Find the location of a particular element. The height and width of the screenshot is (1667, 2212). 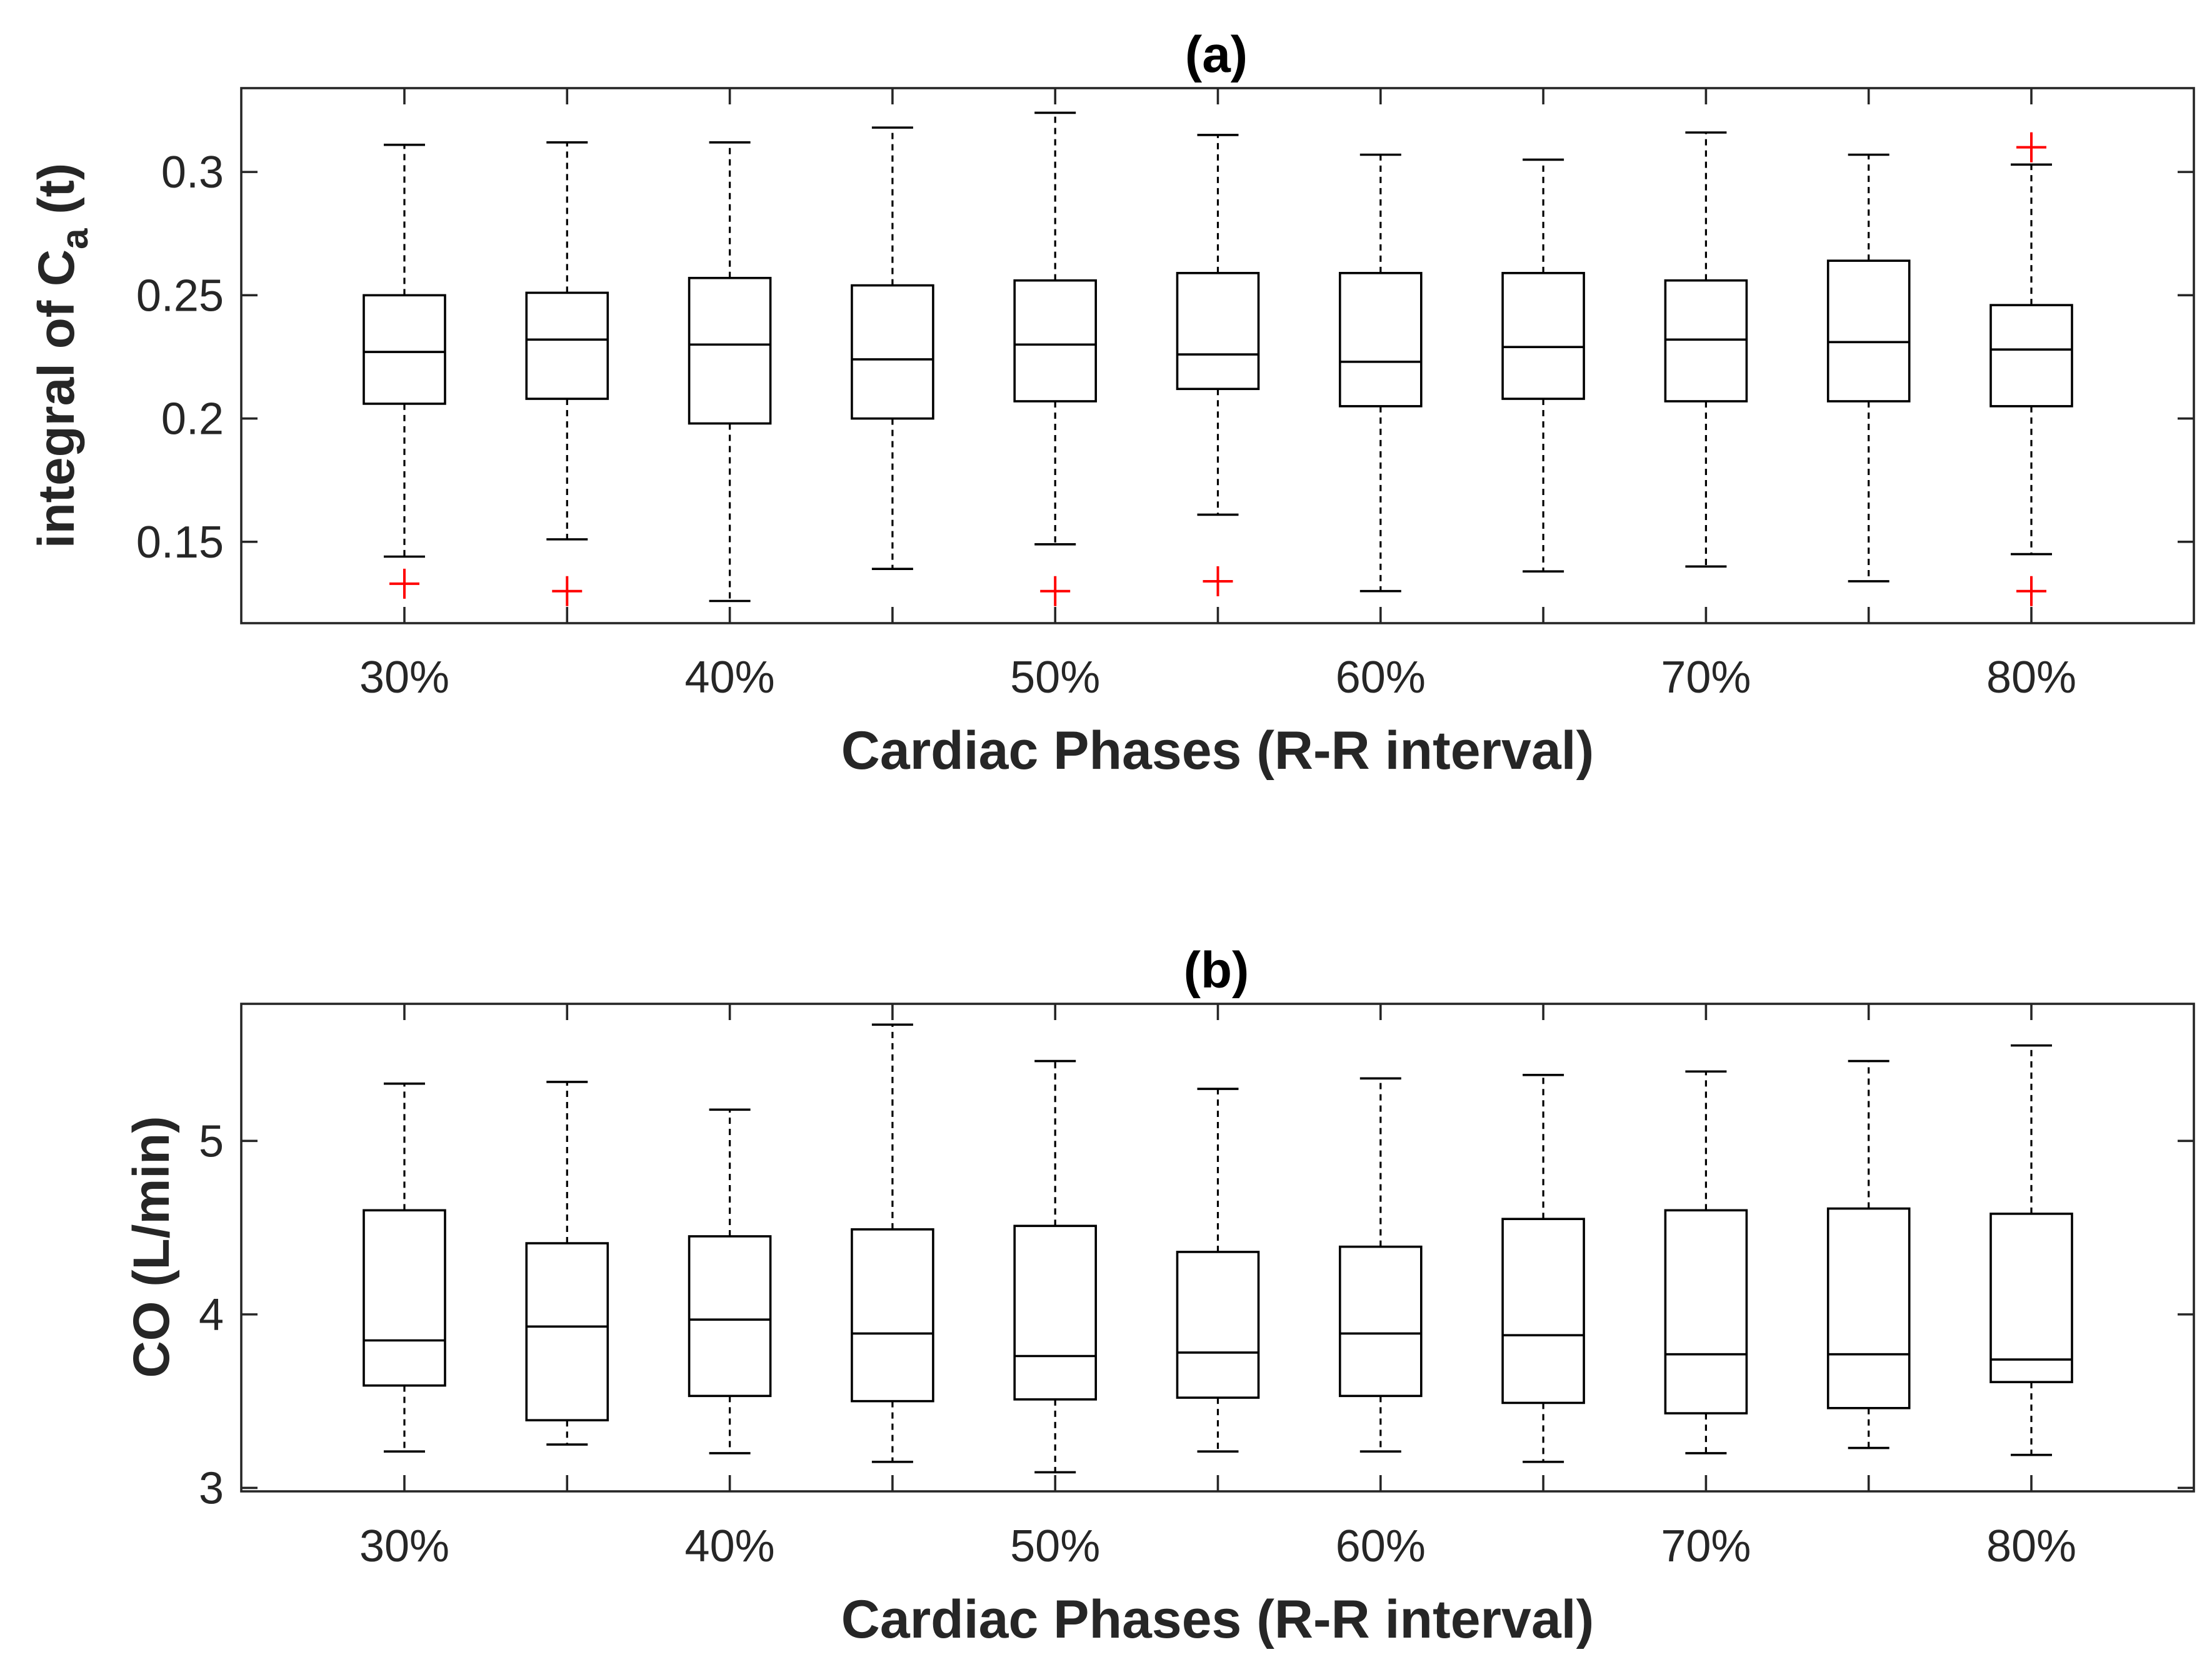

panel-b-y-axis-label: CO (L/min) is located at coordinates (151, 1247).